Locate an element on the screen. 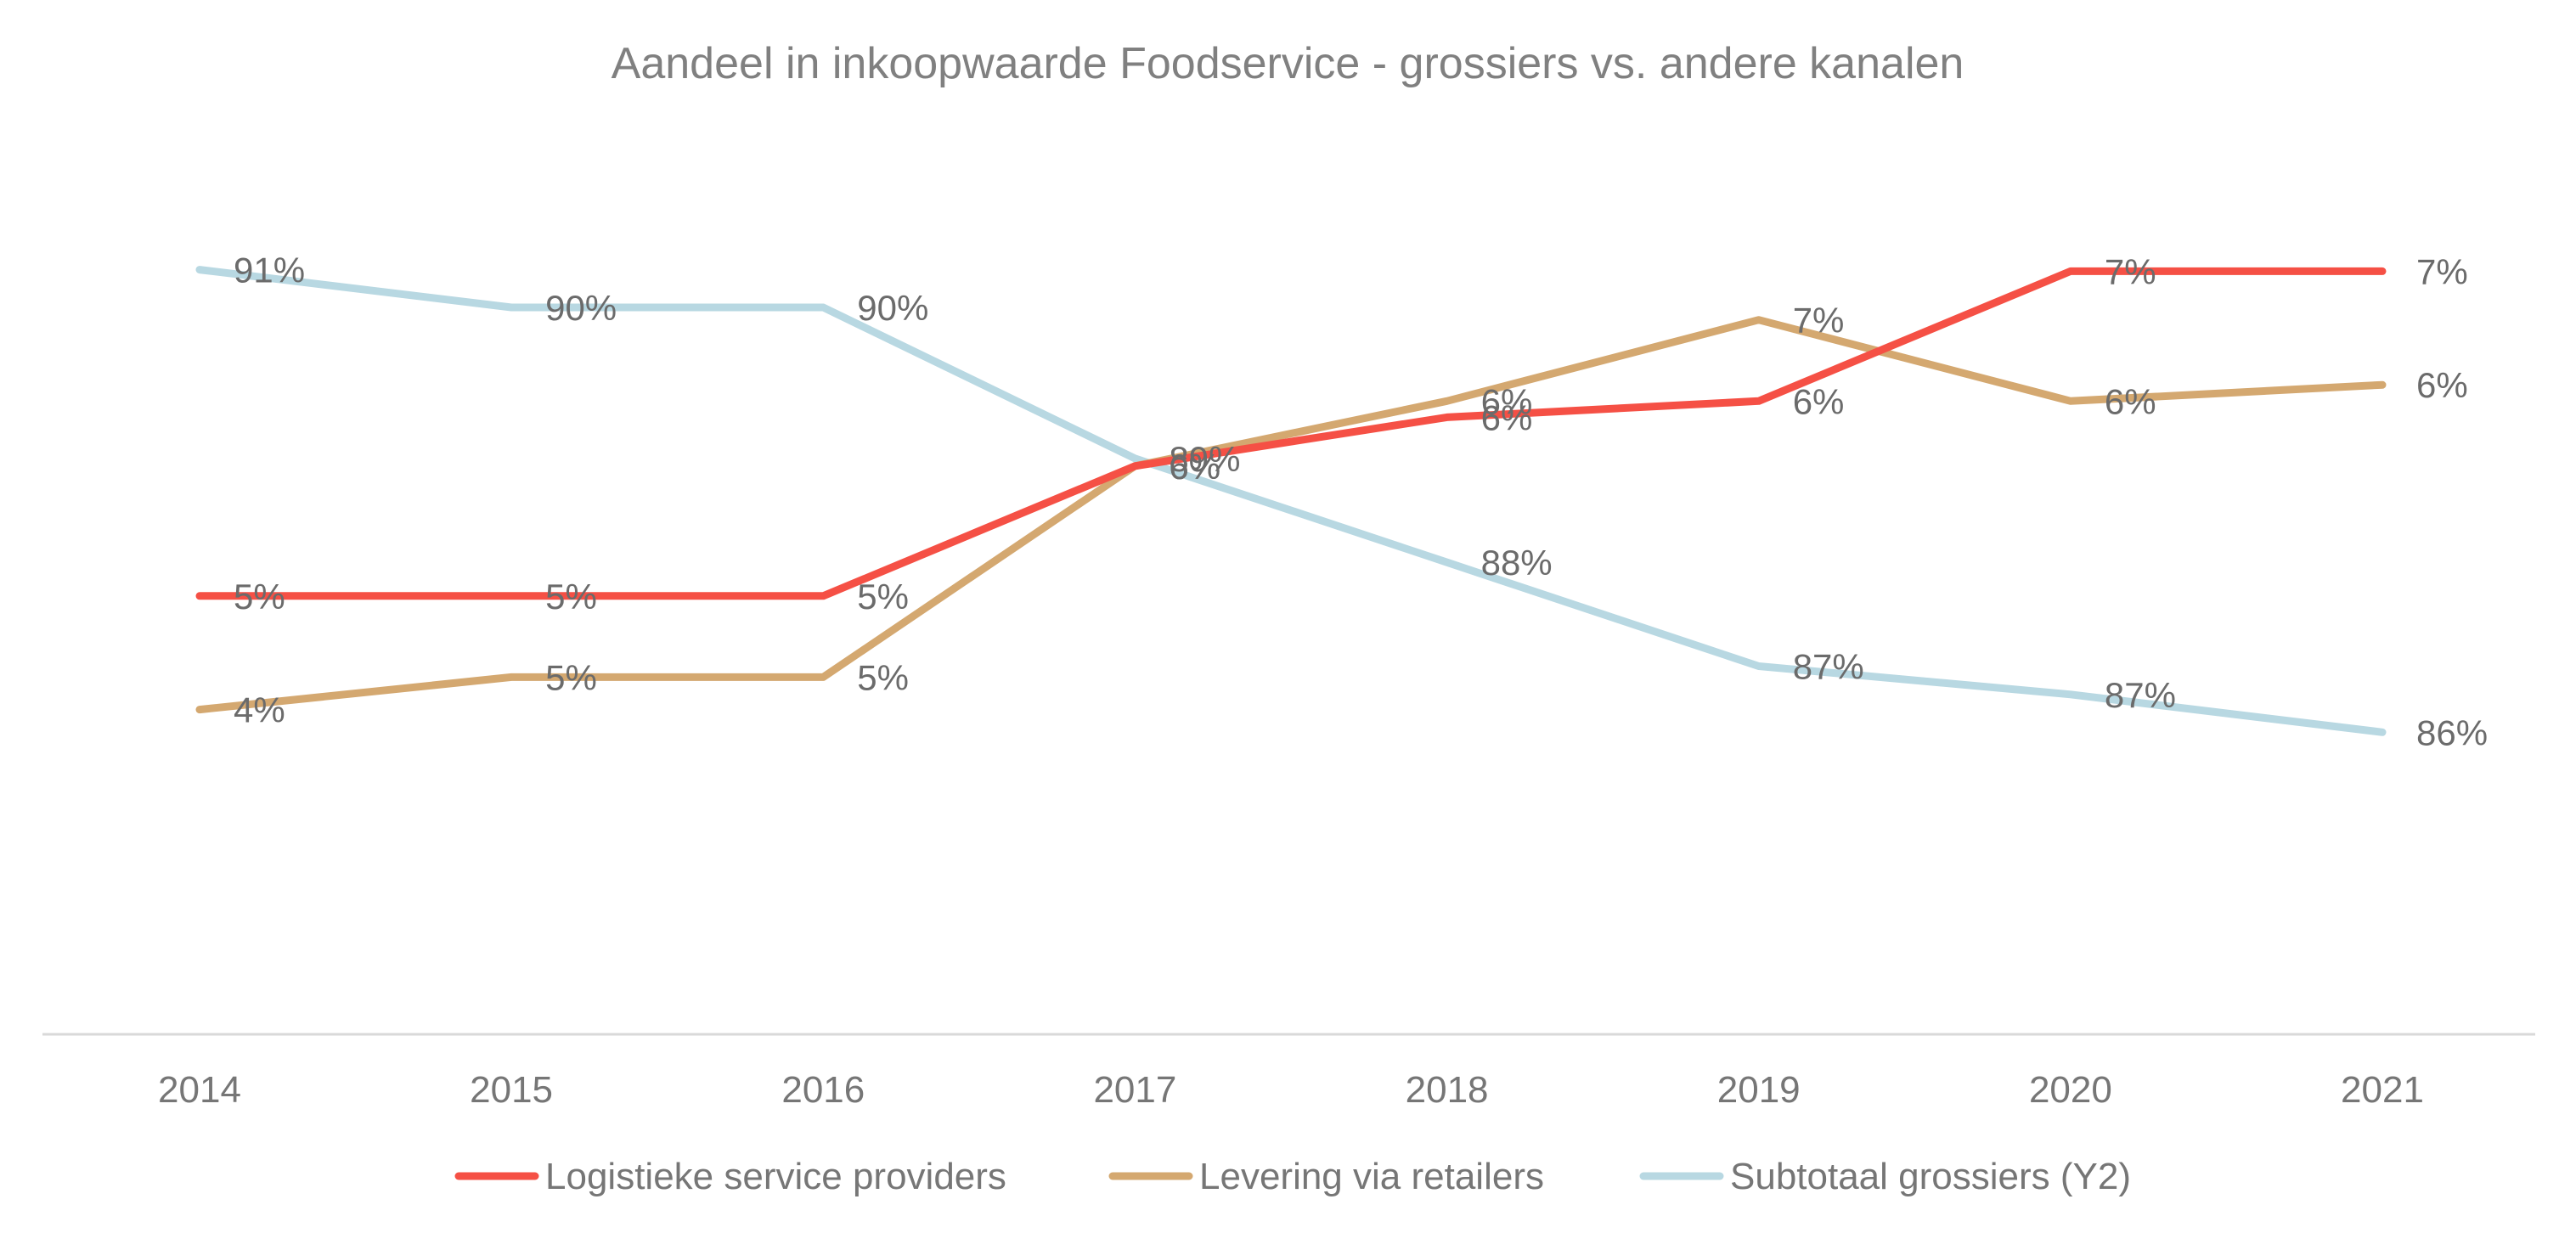  legend-label: Levering via retailers is located at coordinates (1371, 1176).